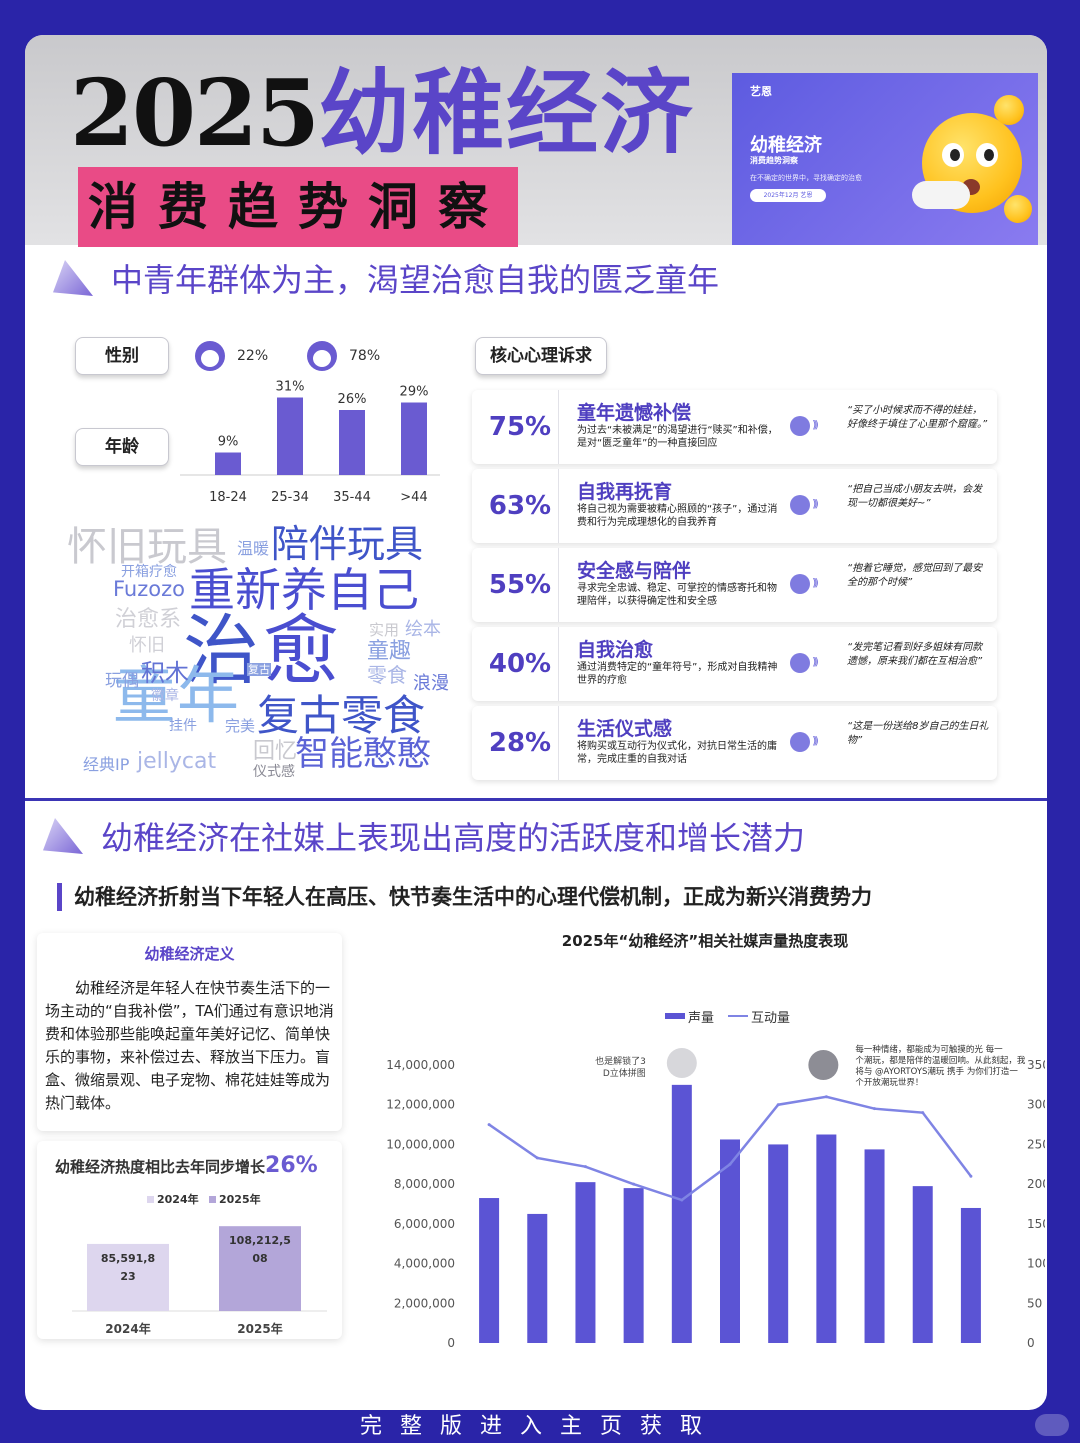  I want to click on annotation-text: 个开放潮玩世界！, so click(889, 1082).